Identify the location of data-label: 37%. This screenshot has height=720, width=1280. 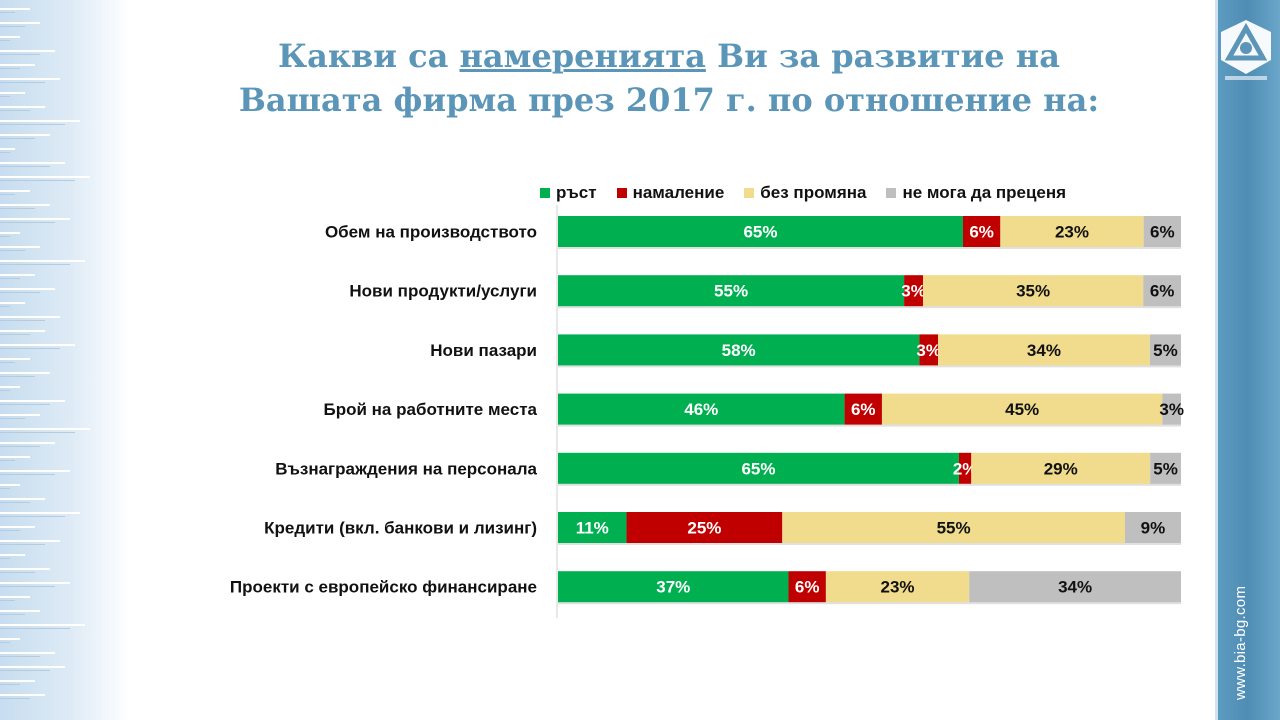
(673, 587).